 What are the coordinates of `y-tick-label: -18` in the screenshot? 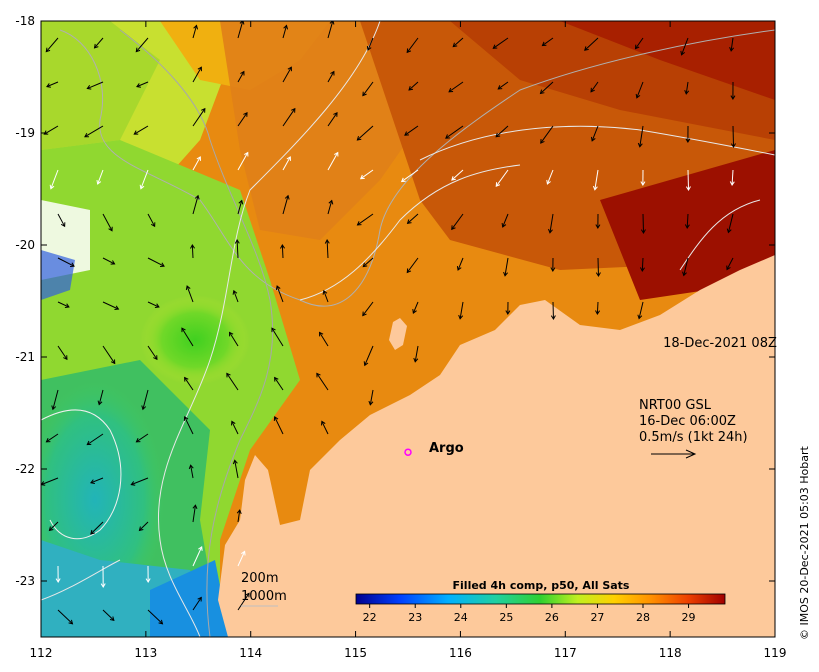 It's located at (25, 21).